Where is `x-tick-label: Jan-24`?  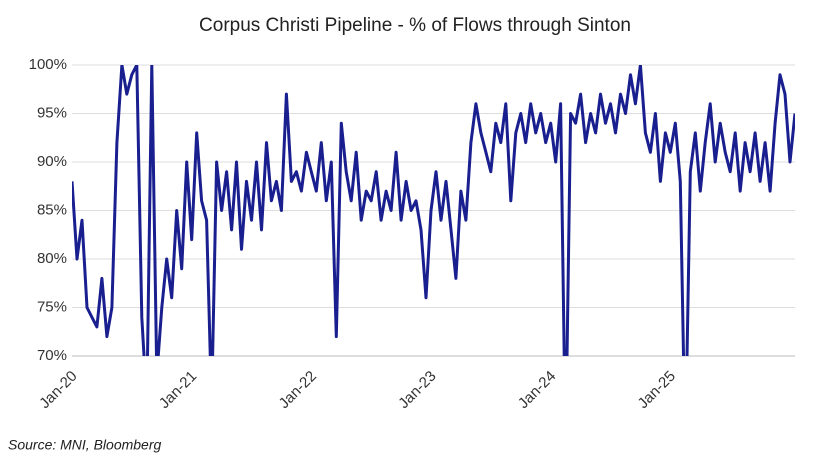 x-tick-label: Jan-24 is located at coordinates (537, 390).